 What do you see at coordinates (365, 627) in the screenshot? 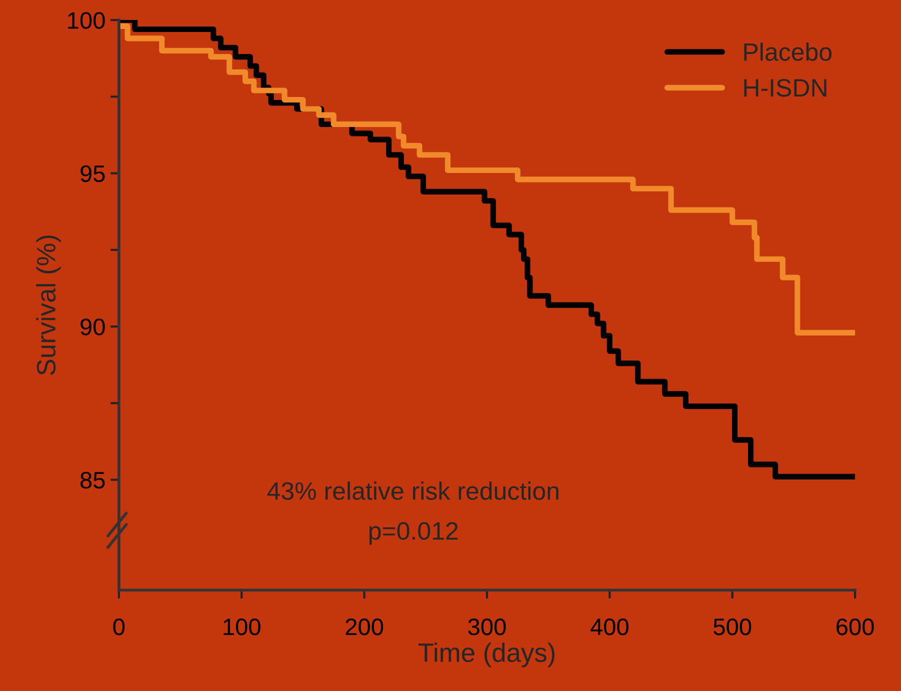
I see `x-tick-label: 200` at bounding box center [365, 627].